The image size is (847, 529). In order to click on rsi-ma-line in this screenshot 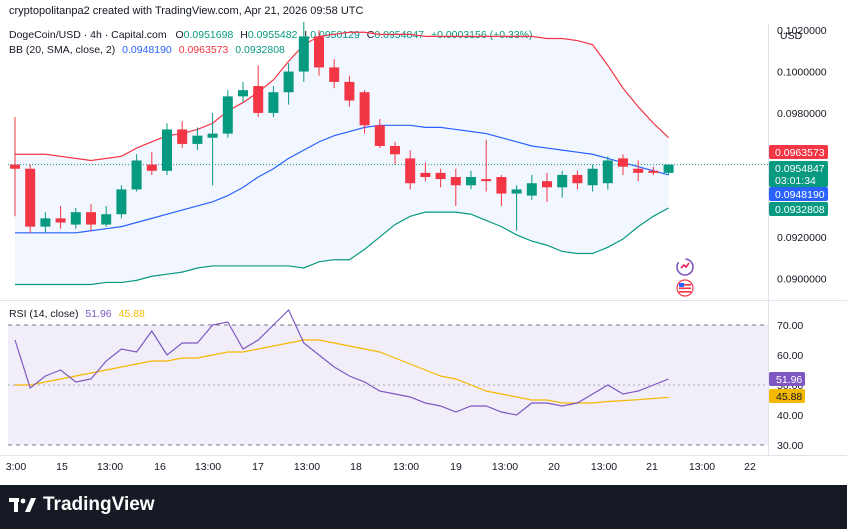, I will do `click(342, 371)`.